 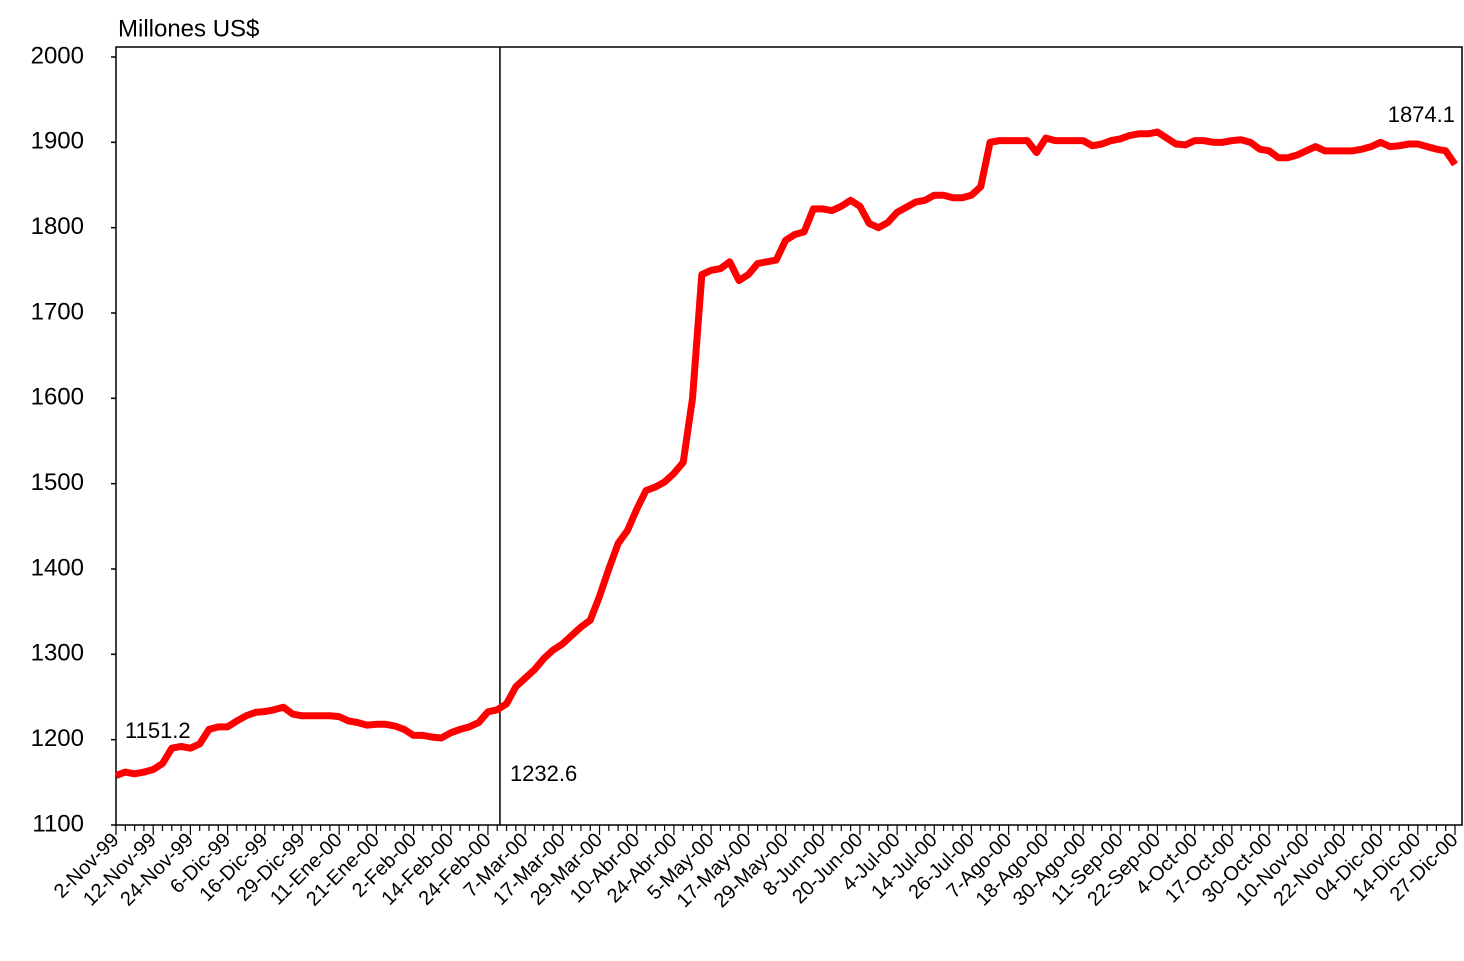 I want to click on y-tick-label: 1700, so click(x=57, y=311).